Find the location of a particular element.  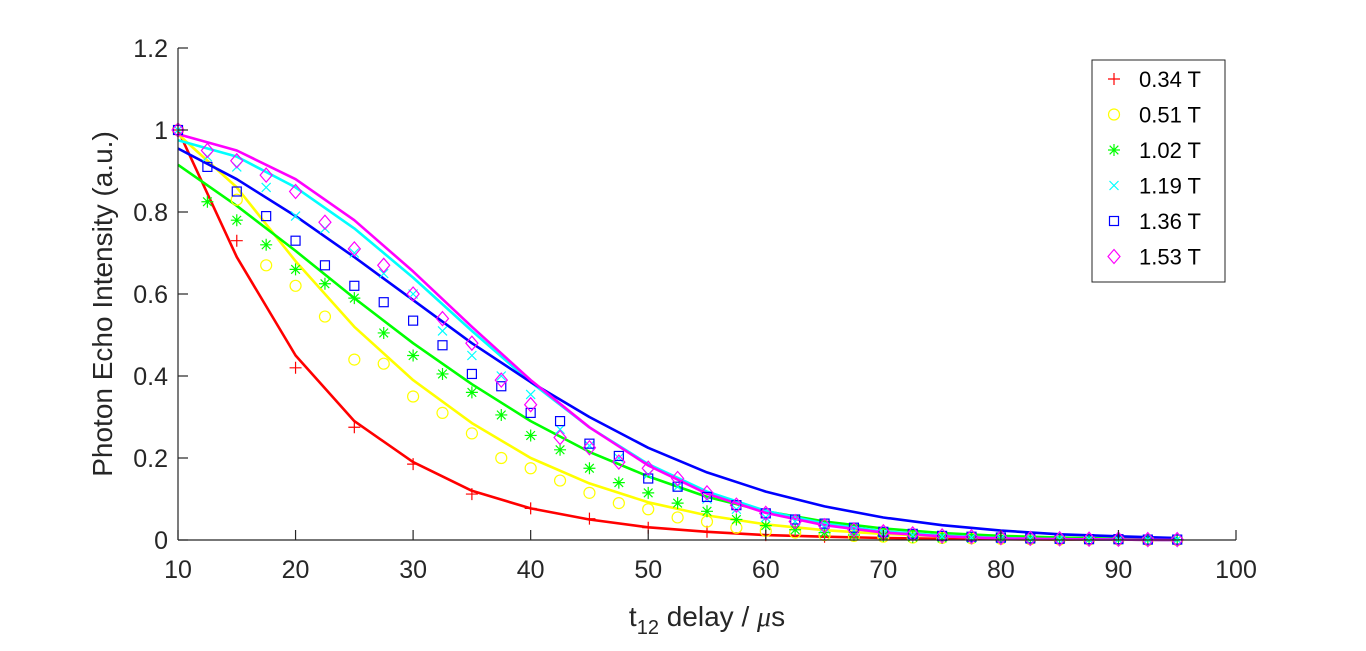

x-tick-label: 20 is located at coordinates (296, 570).